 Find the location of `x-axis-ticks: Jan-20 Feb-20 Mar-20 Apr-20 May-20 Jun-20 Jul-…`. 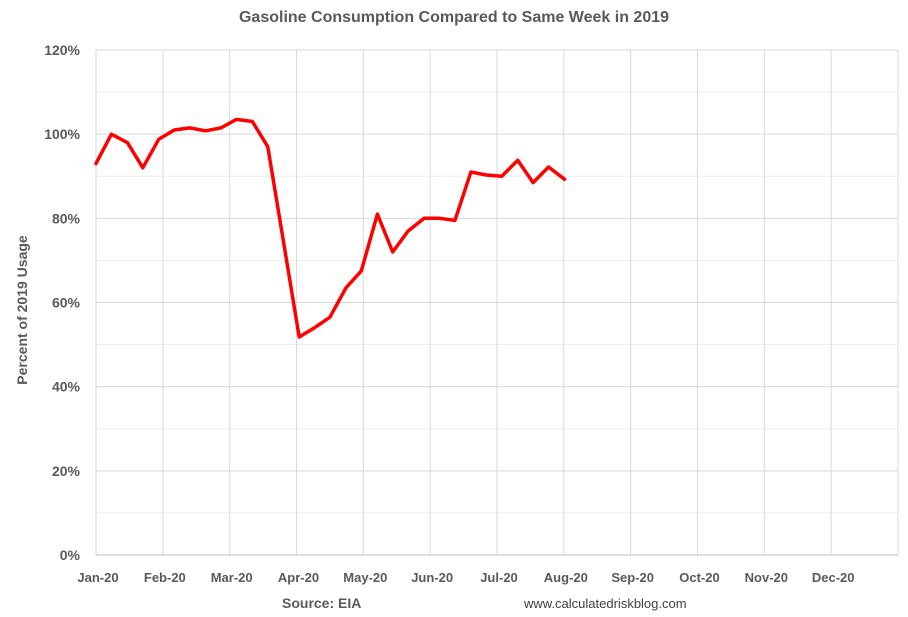

x-axis-ticks: Jan-20 Feb-20 Mar-20 Apr-20 May-20 Jun-20 Jul-… is located at coordinates (465, 577).